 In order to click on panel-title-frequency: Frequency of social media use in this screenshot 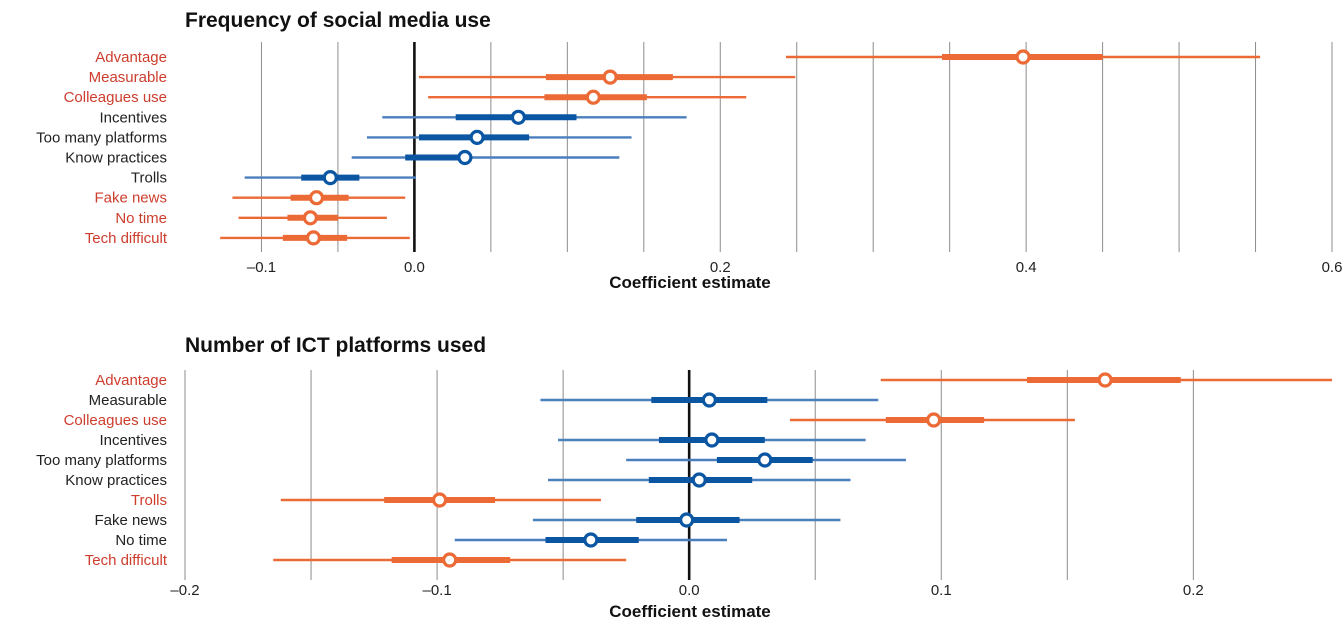, I will do `click(338, 20)`.